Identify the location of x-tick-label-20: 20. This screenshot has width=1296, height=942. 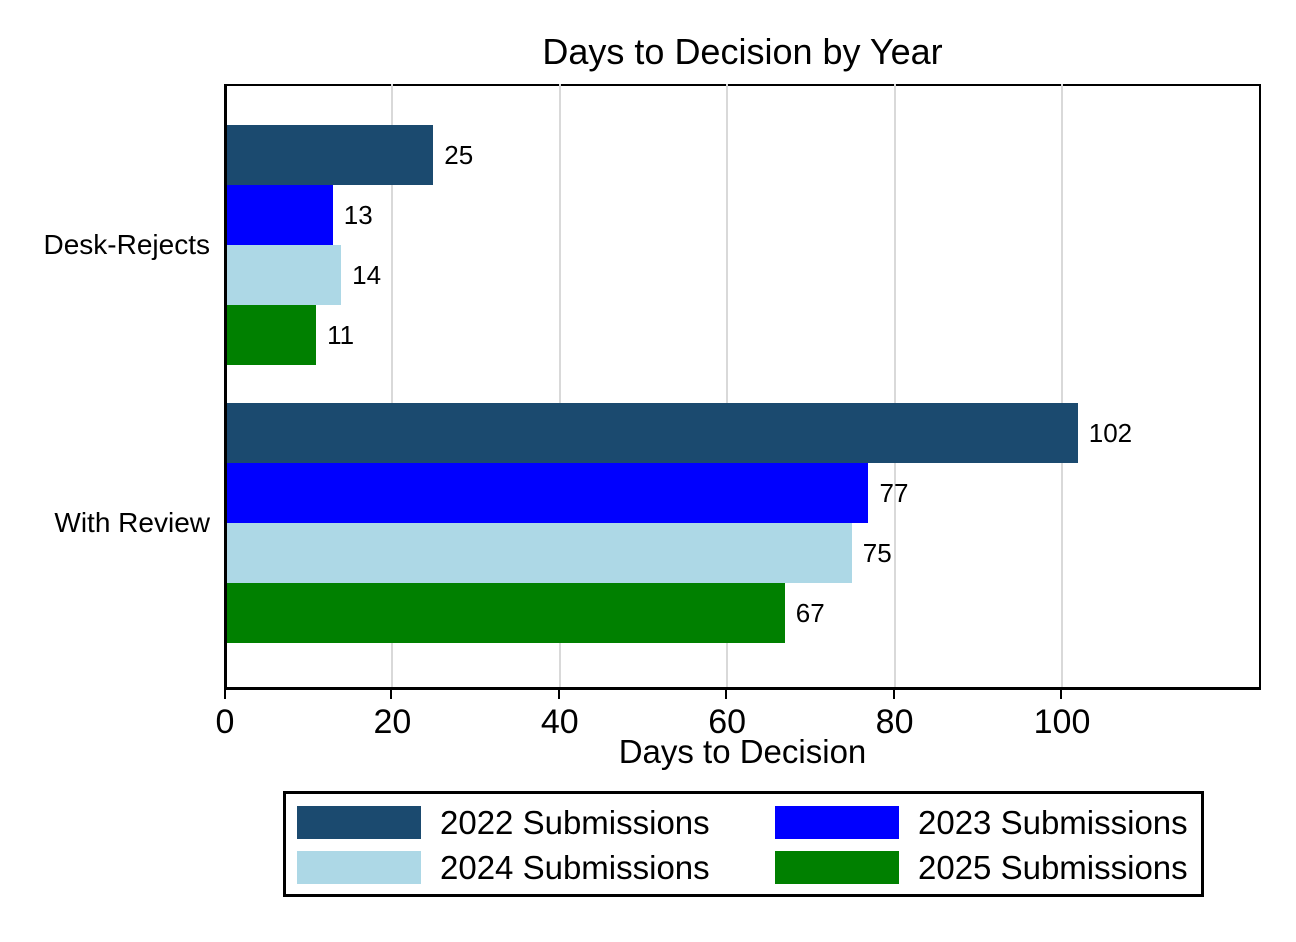
(392, 722).